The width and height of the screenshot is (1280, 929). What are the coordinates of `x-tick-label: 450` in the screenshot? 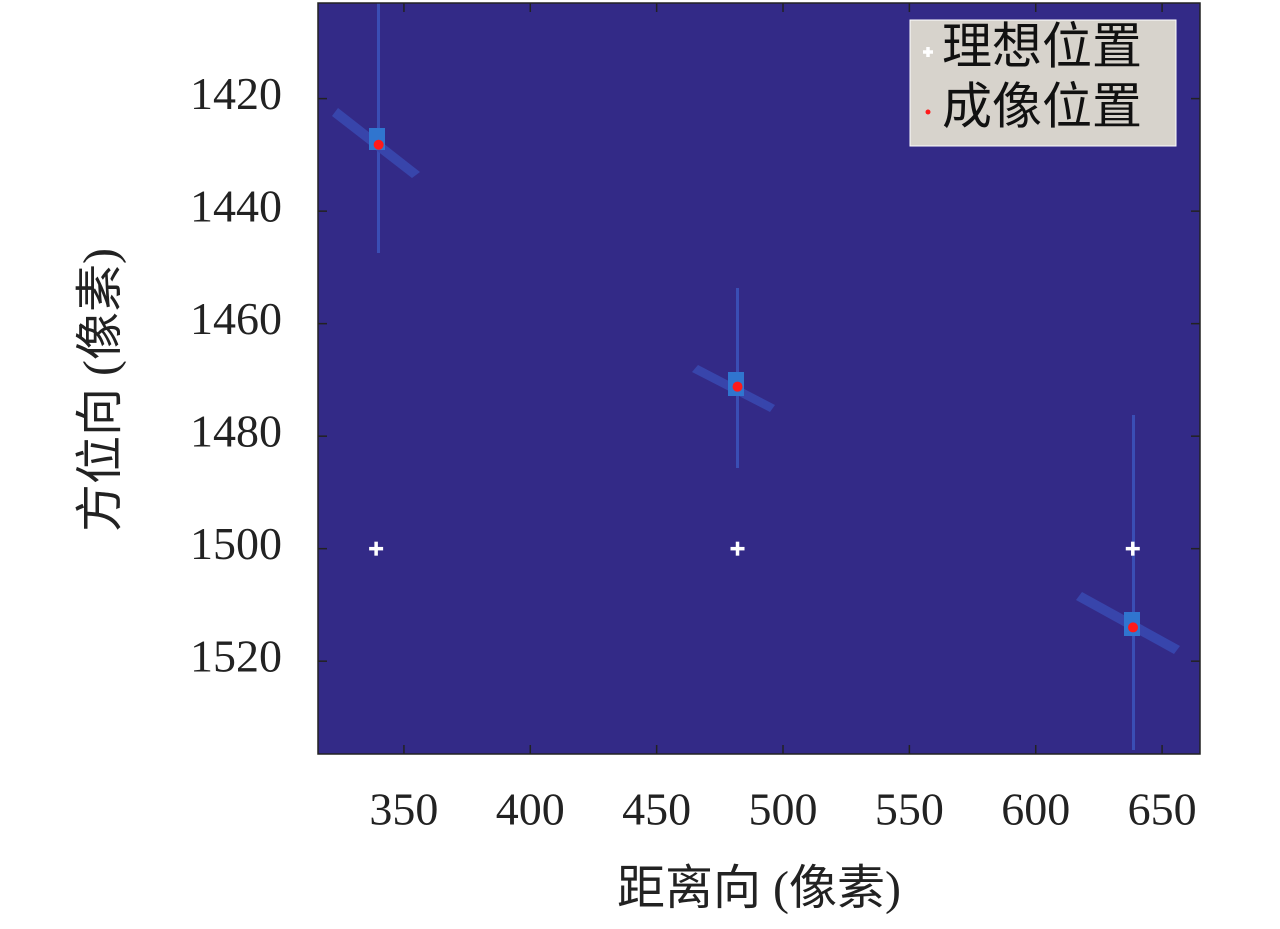 It's located at (656, 809).